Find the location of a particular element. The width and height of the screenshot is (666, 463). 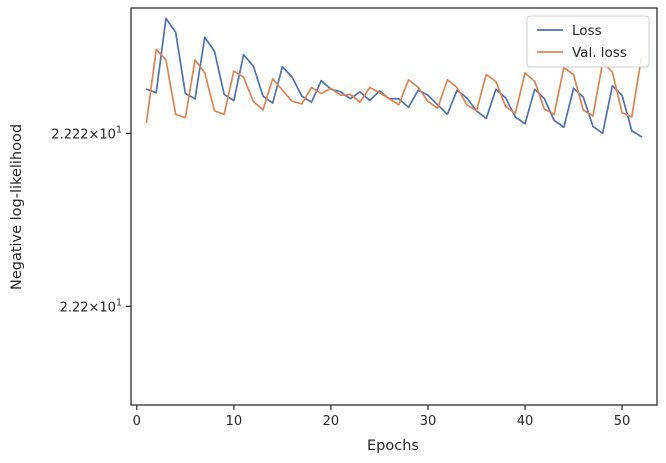

legend: Loss Val. loss is located at coordinates (588, 41).